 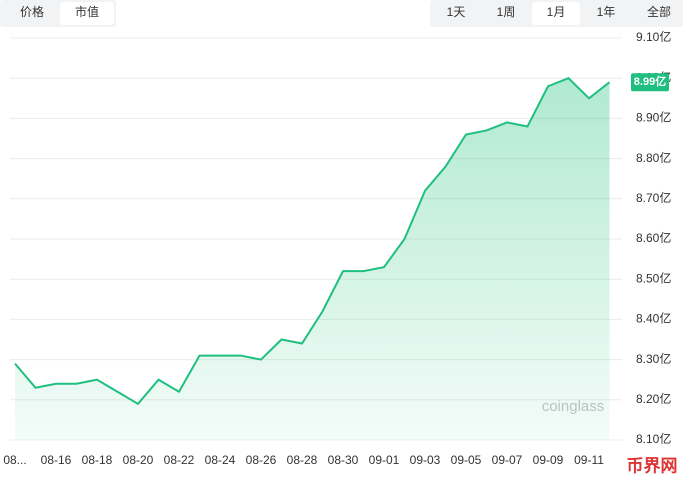 What do you see at coordinates (179, 460) in the screenshot?
I see `x-tick-label: 08-22` at bounding box center [179, 460].